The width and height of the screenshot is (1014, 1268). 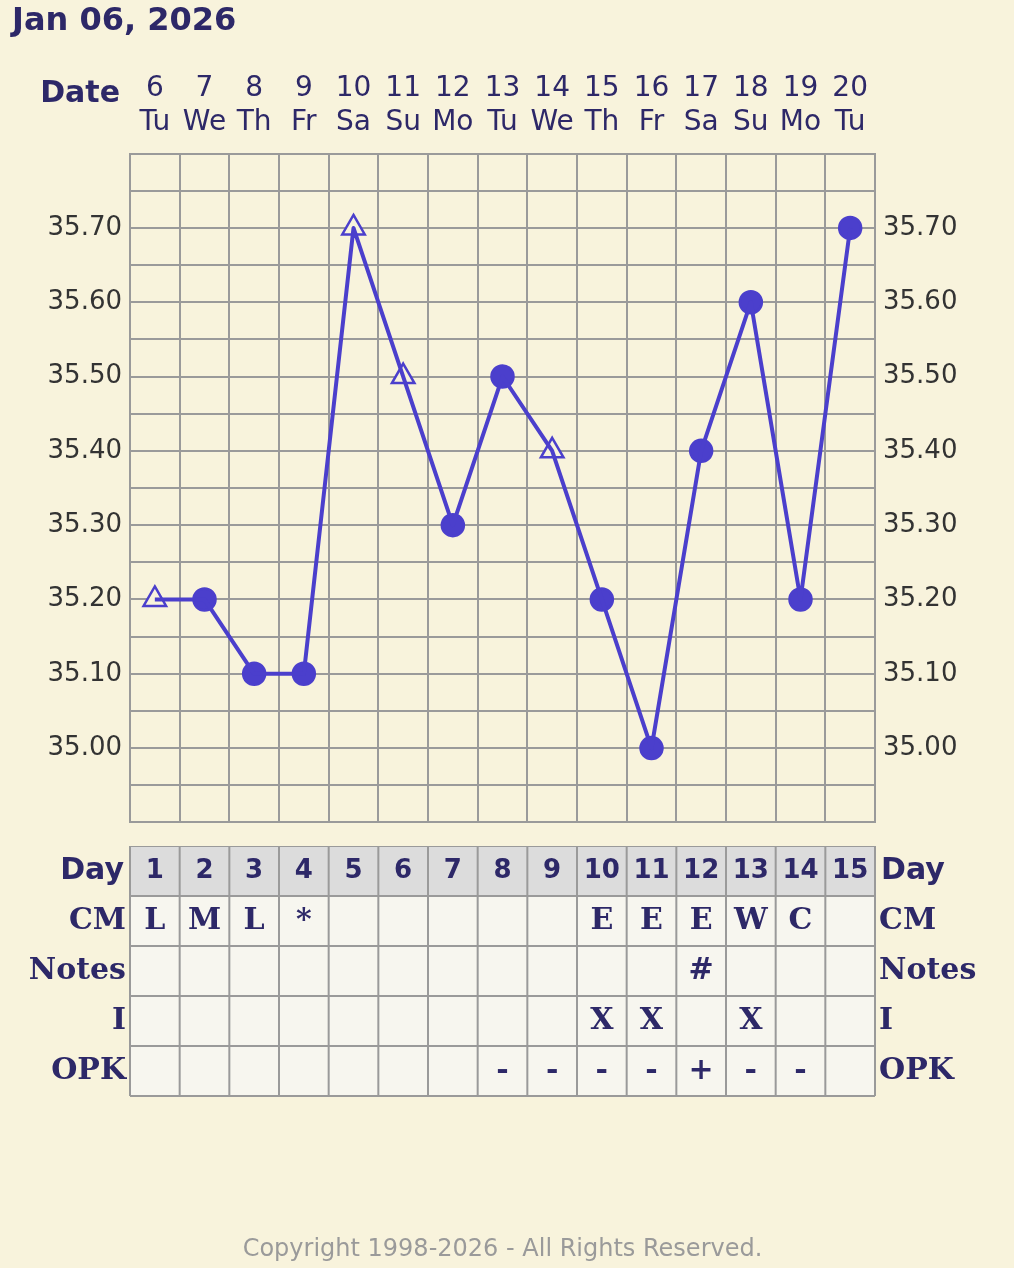 What do you see at coordinates (204, 918) in the screenshot?
I see `text: M` at bounding box center [204, 918].